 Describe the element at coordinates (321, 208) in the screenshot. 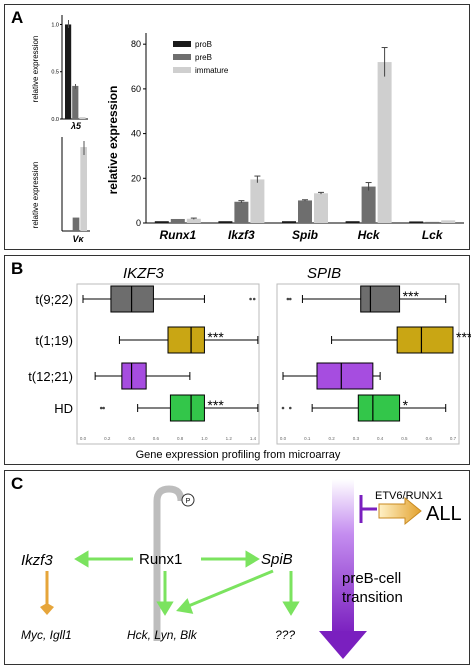

I see `main-bar-spib-immature` at that location.